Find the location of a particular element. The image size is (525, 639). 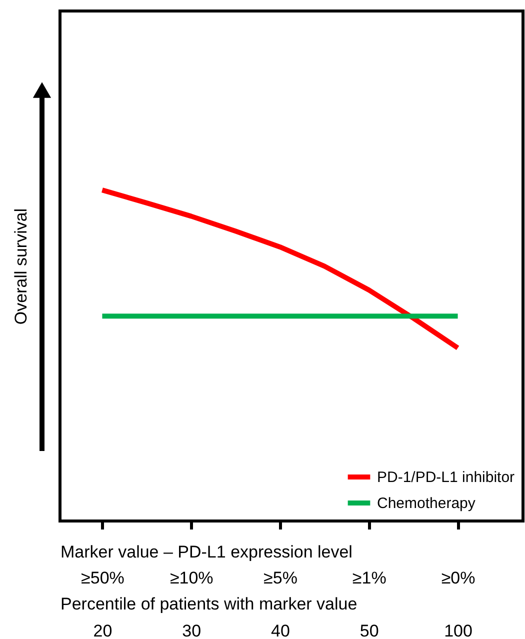

x-tick-label: ≥1% is located at coordinates (369, 578).